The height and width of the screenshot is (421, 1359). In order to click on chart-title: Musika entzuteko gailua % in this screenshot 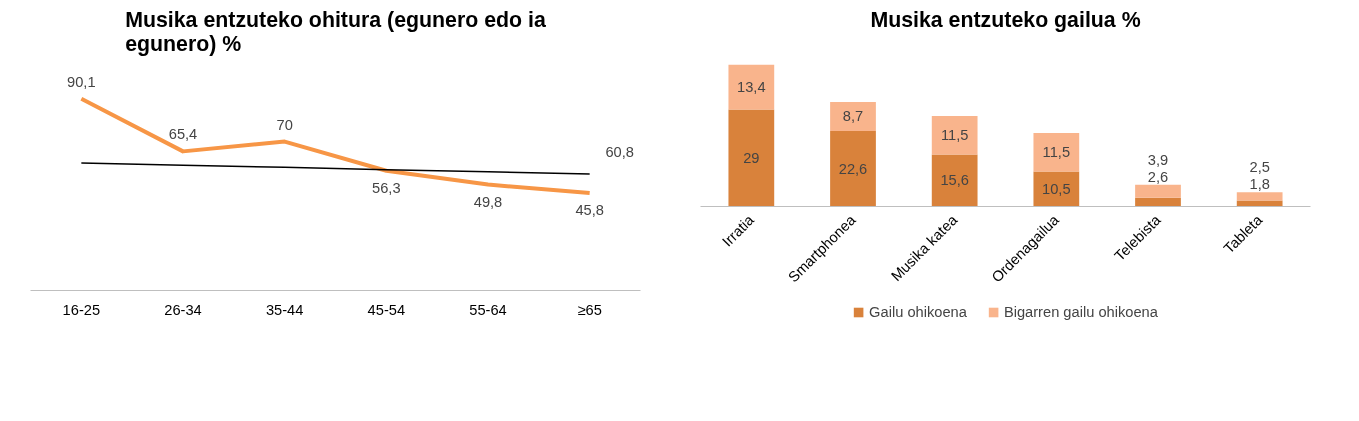, I will do `click(1005, 19)`.